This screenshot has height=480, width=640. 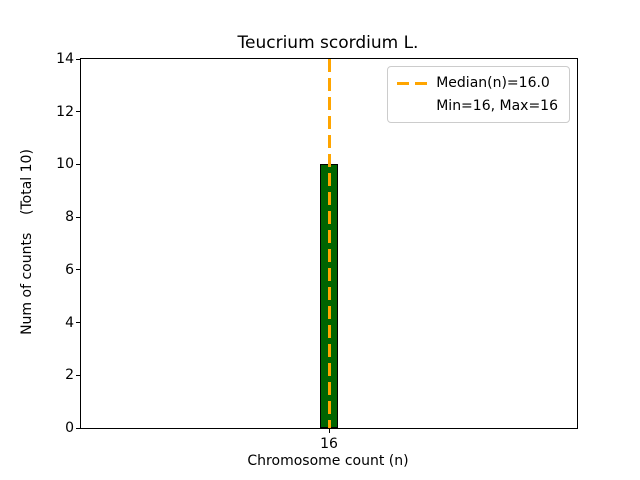 What do you see at coordinates (27, 242) in the screenshot?
I see `y-axis-label: Num of counts (Total 10)` at bounding box center [27, 242].